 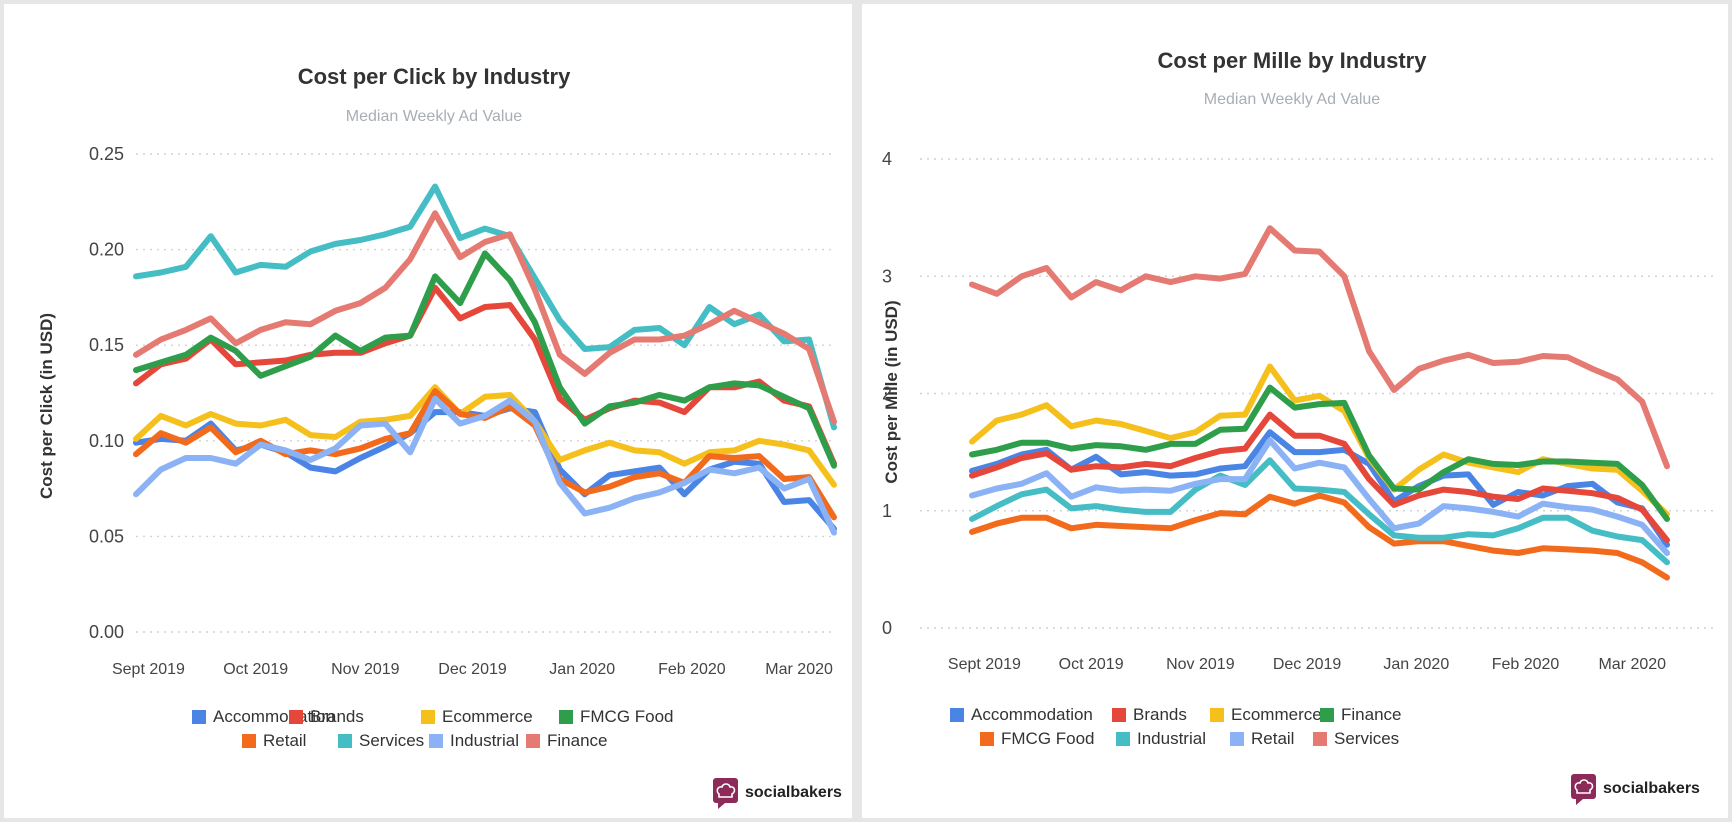 What do you see at coordinates (887, 394) in the screenshot?
I see `y-tick-label: 2` at bounding box center [887, 394].